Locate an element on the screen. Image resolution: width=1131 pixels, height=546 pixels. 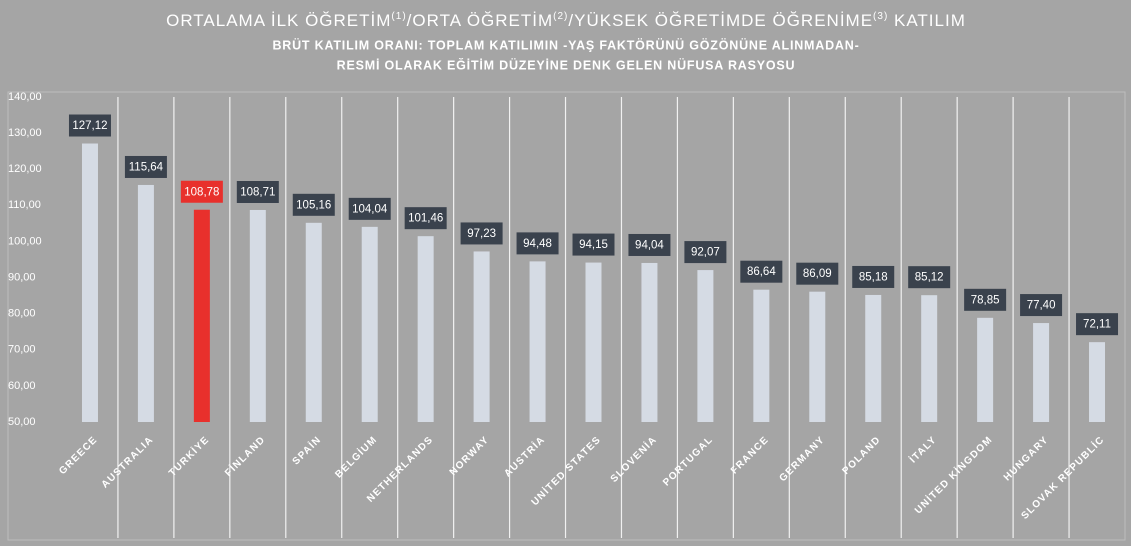
value-label: 104,04 is located at coordinates (370, 209).